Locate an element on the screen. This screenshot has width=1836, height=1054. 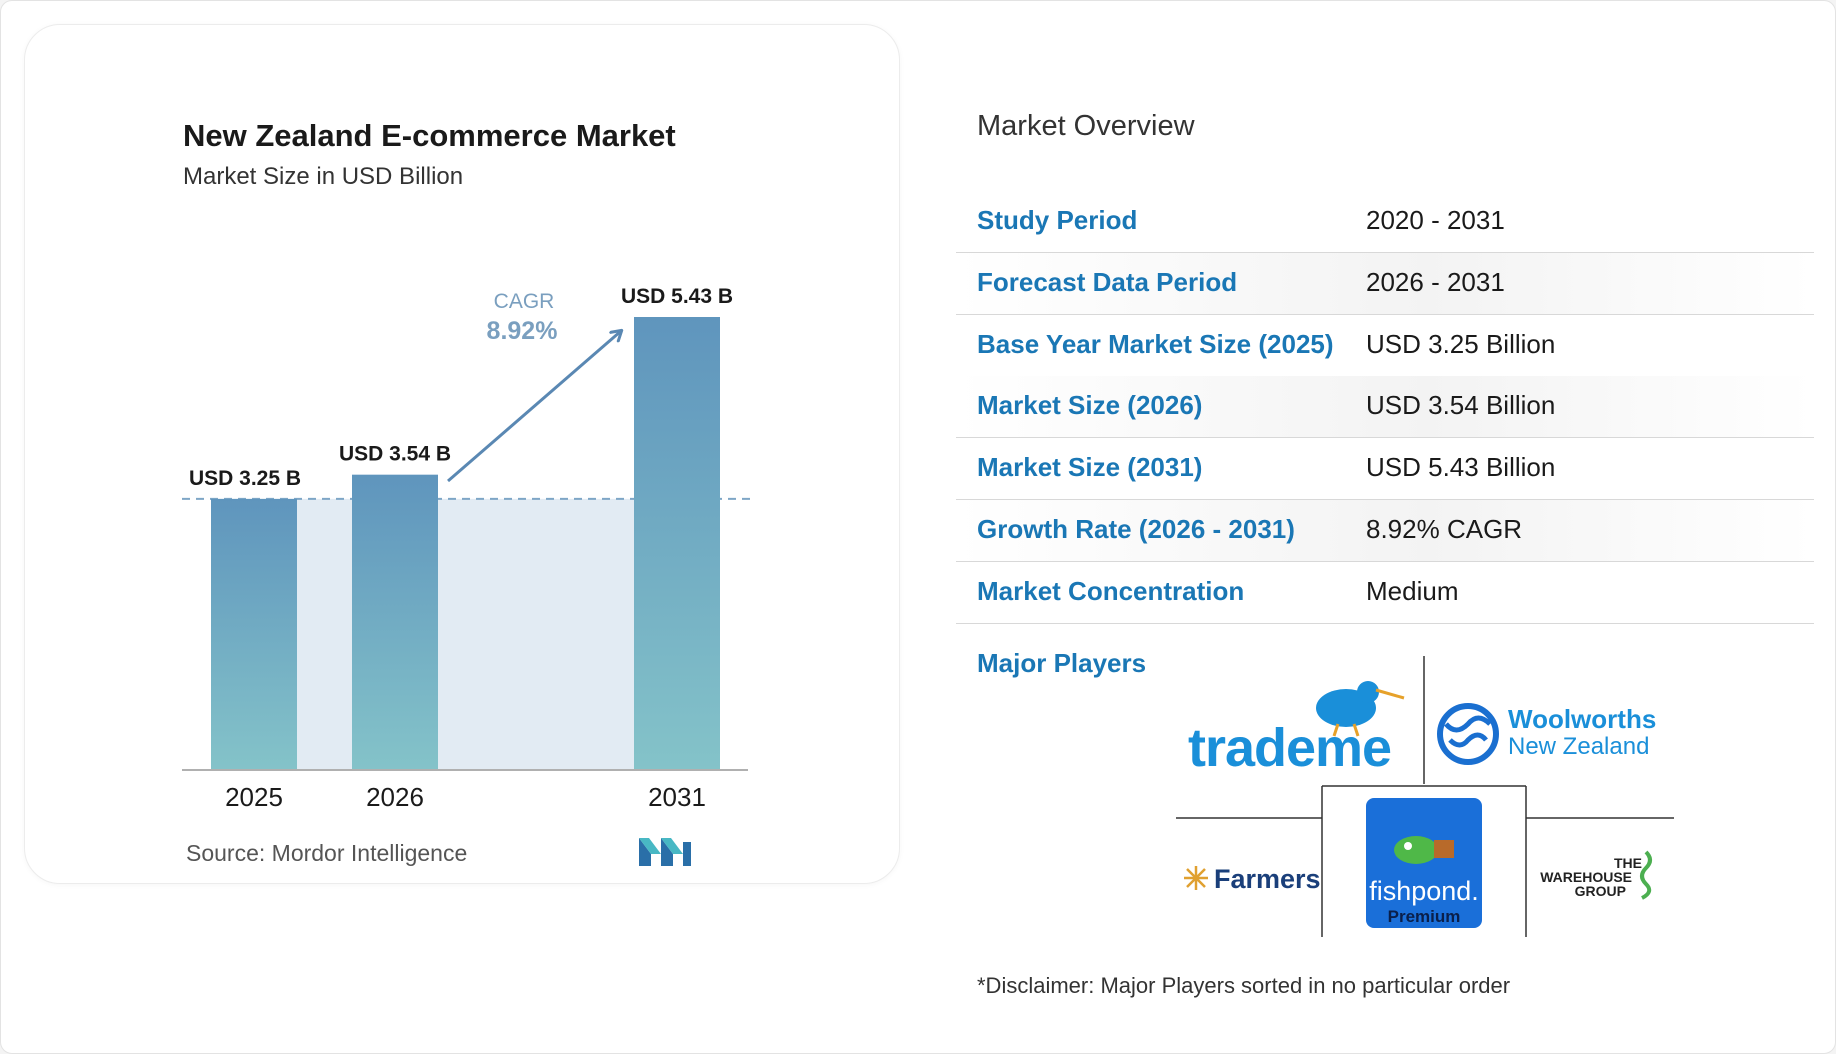
overview-row: Market Size (2031) USD 5.43 Billion is located at coordinates (1385, 469).